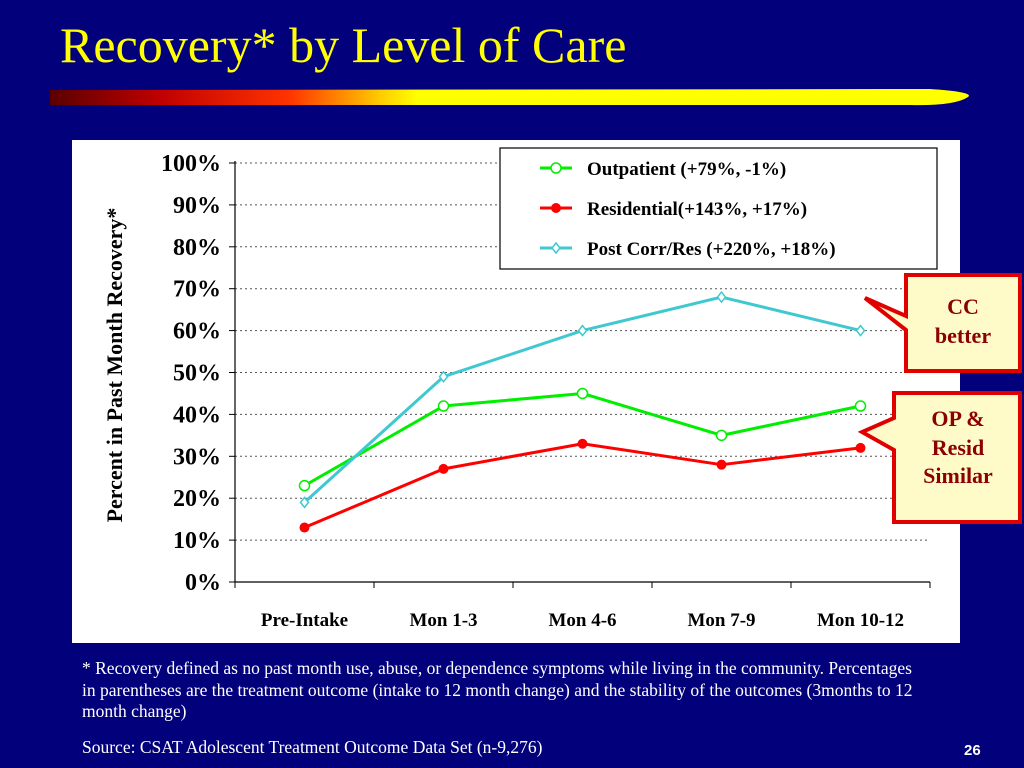 This screenshot has height=768, width=1024. What do you see at coordinates (582, 620) in the screenshot?
I see `x-tick-label: Mon 4-6` at bounding box center [582, 620].